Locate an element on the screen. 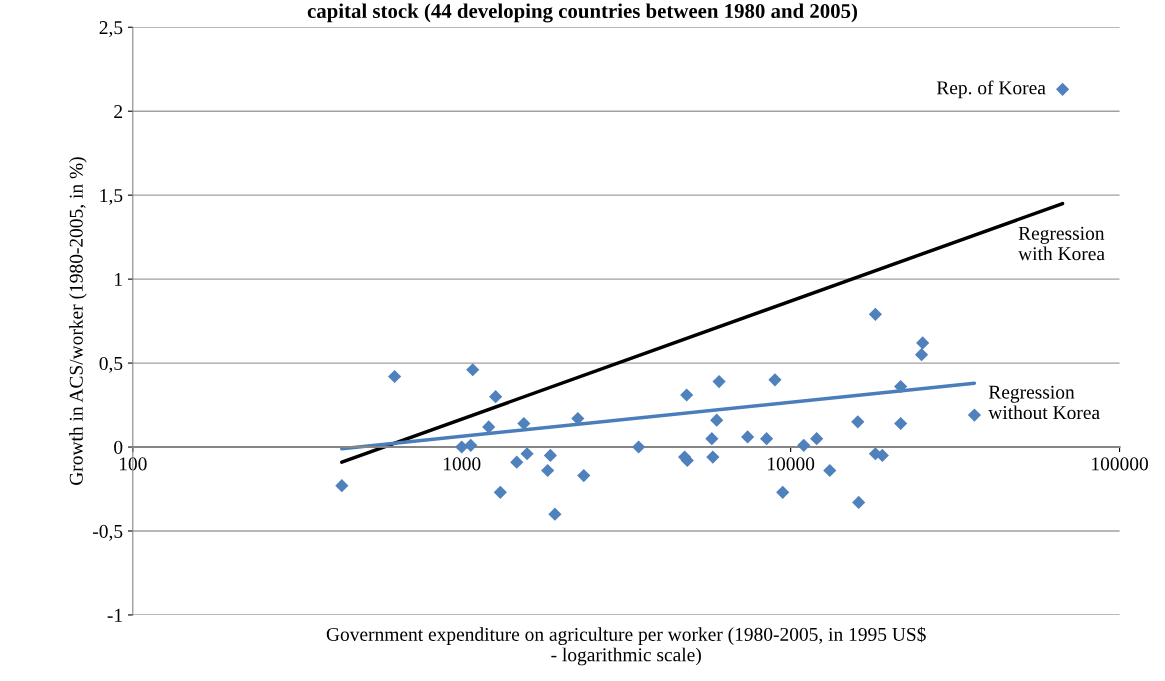  chart-title: capital stock (44 developing countries between 1980 and 2005) is located at coordinates (582, 13).